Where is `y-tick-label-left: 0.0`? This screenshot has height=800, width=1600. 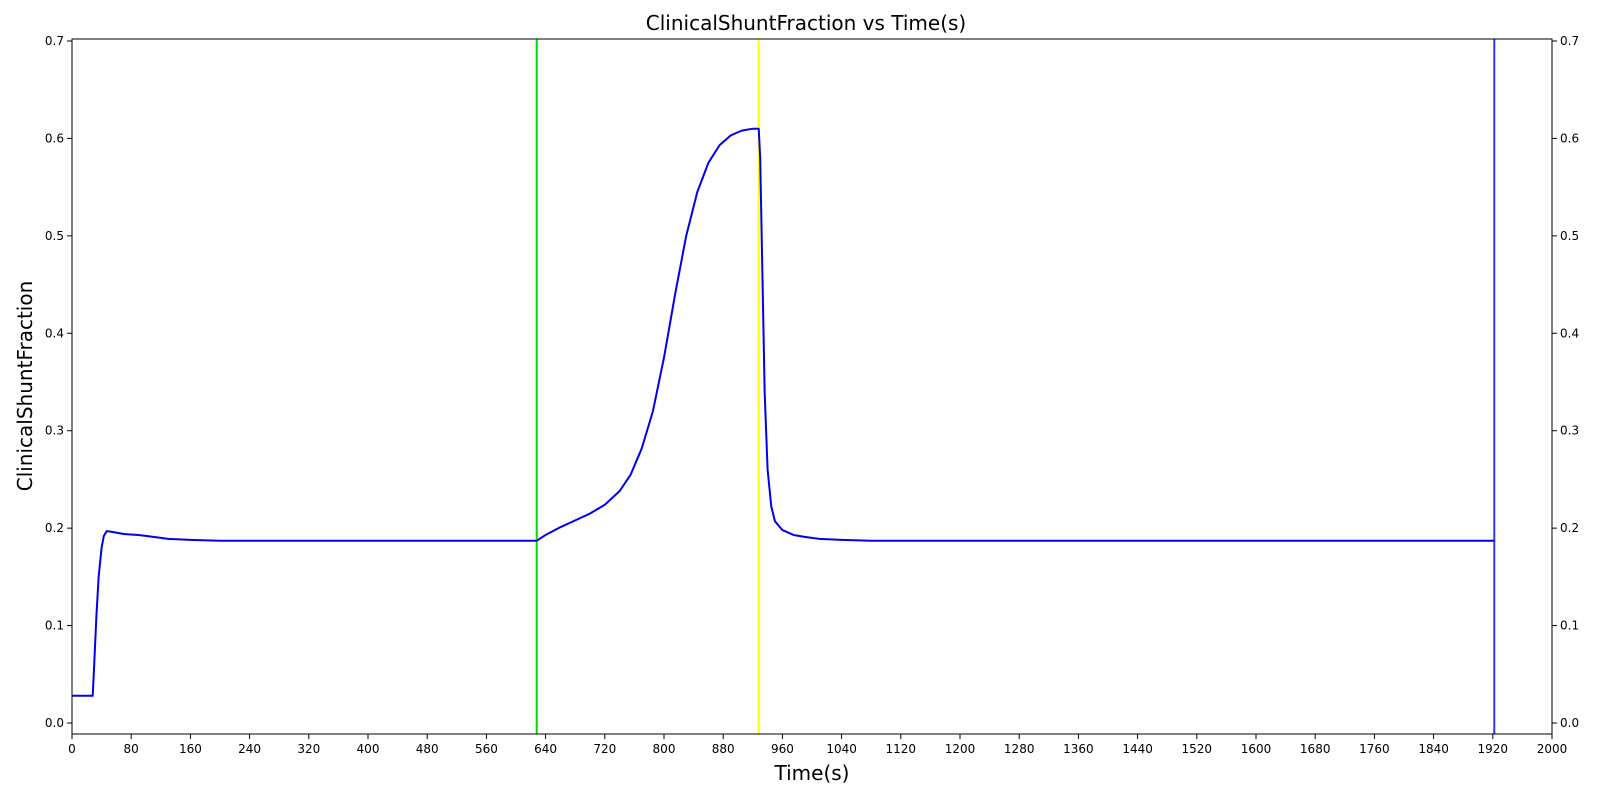 y-tick-label-left: 0.0 is located at coordinates (54, 723).